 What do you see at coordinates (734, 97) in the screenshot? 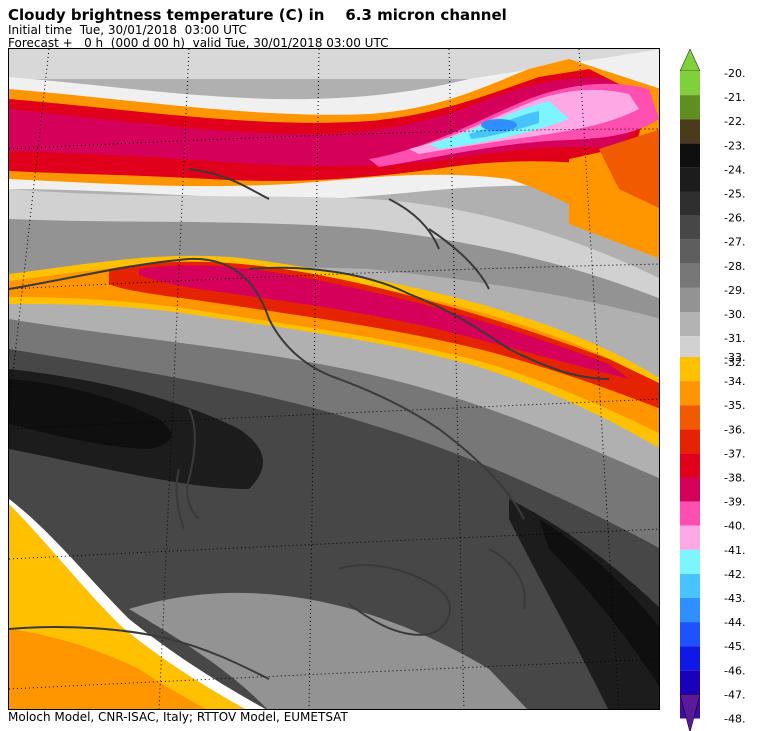
I see `legend-tick-label: -21.` at bounding box center [734, 97].